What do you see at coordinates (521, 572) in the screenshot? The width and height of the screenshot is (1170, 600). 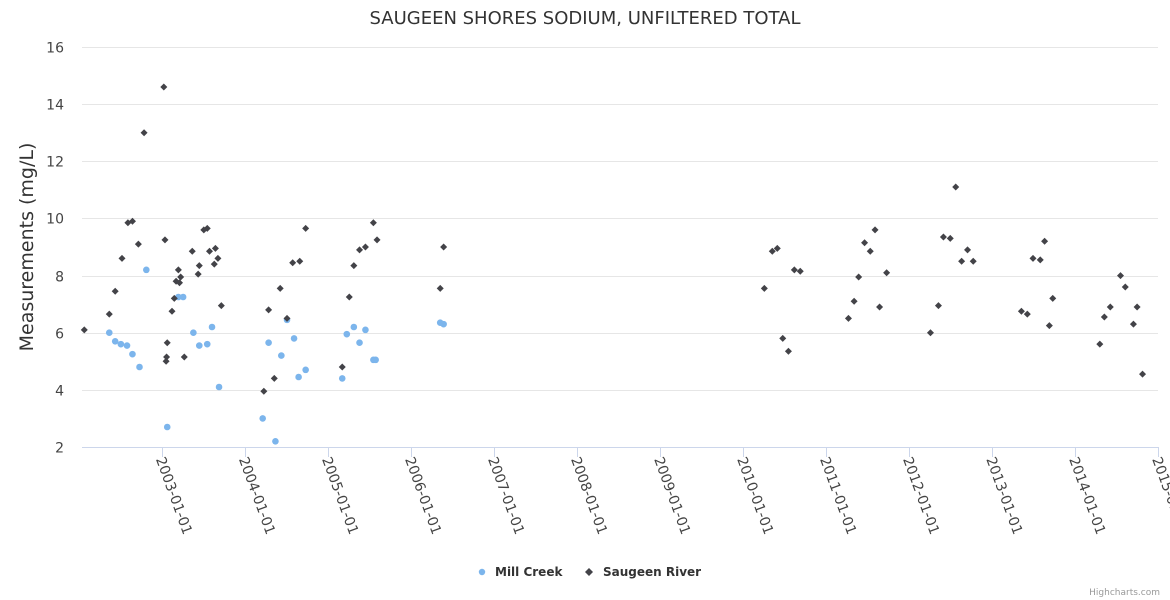 I see `legend-item-mill-creek: Mill Creek` at bounding box center [521, 572].